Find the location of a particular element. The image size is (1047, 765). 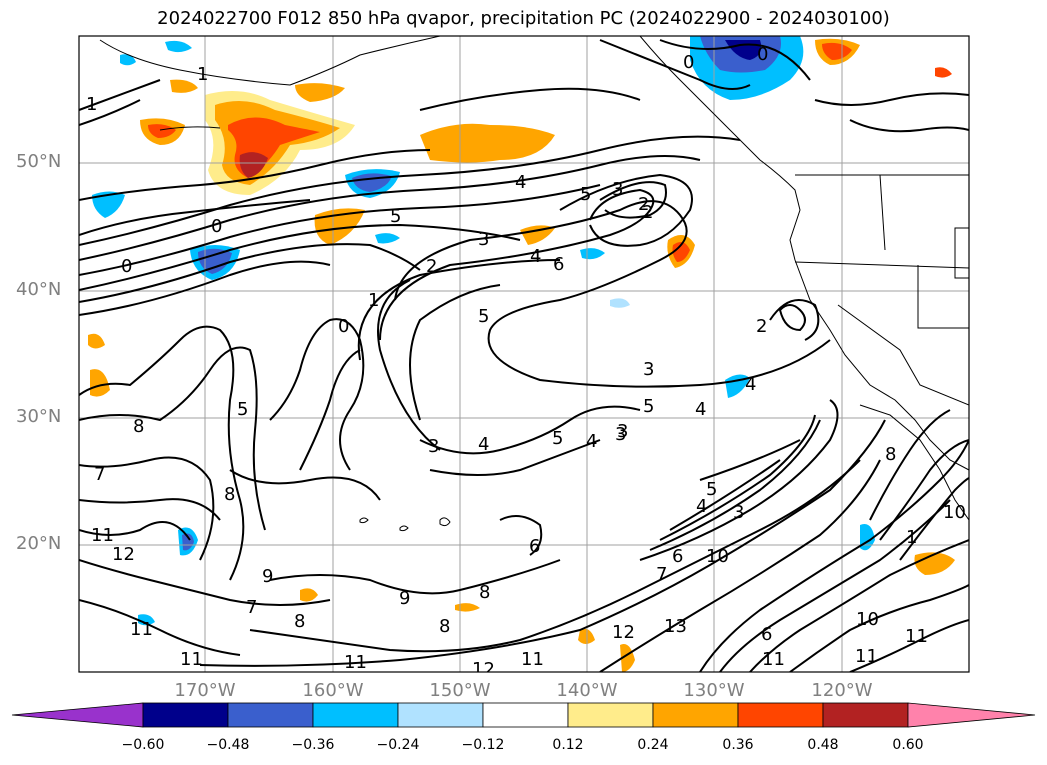

lat-label-40n: 40°N is located at coordinates (39, 289).